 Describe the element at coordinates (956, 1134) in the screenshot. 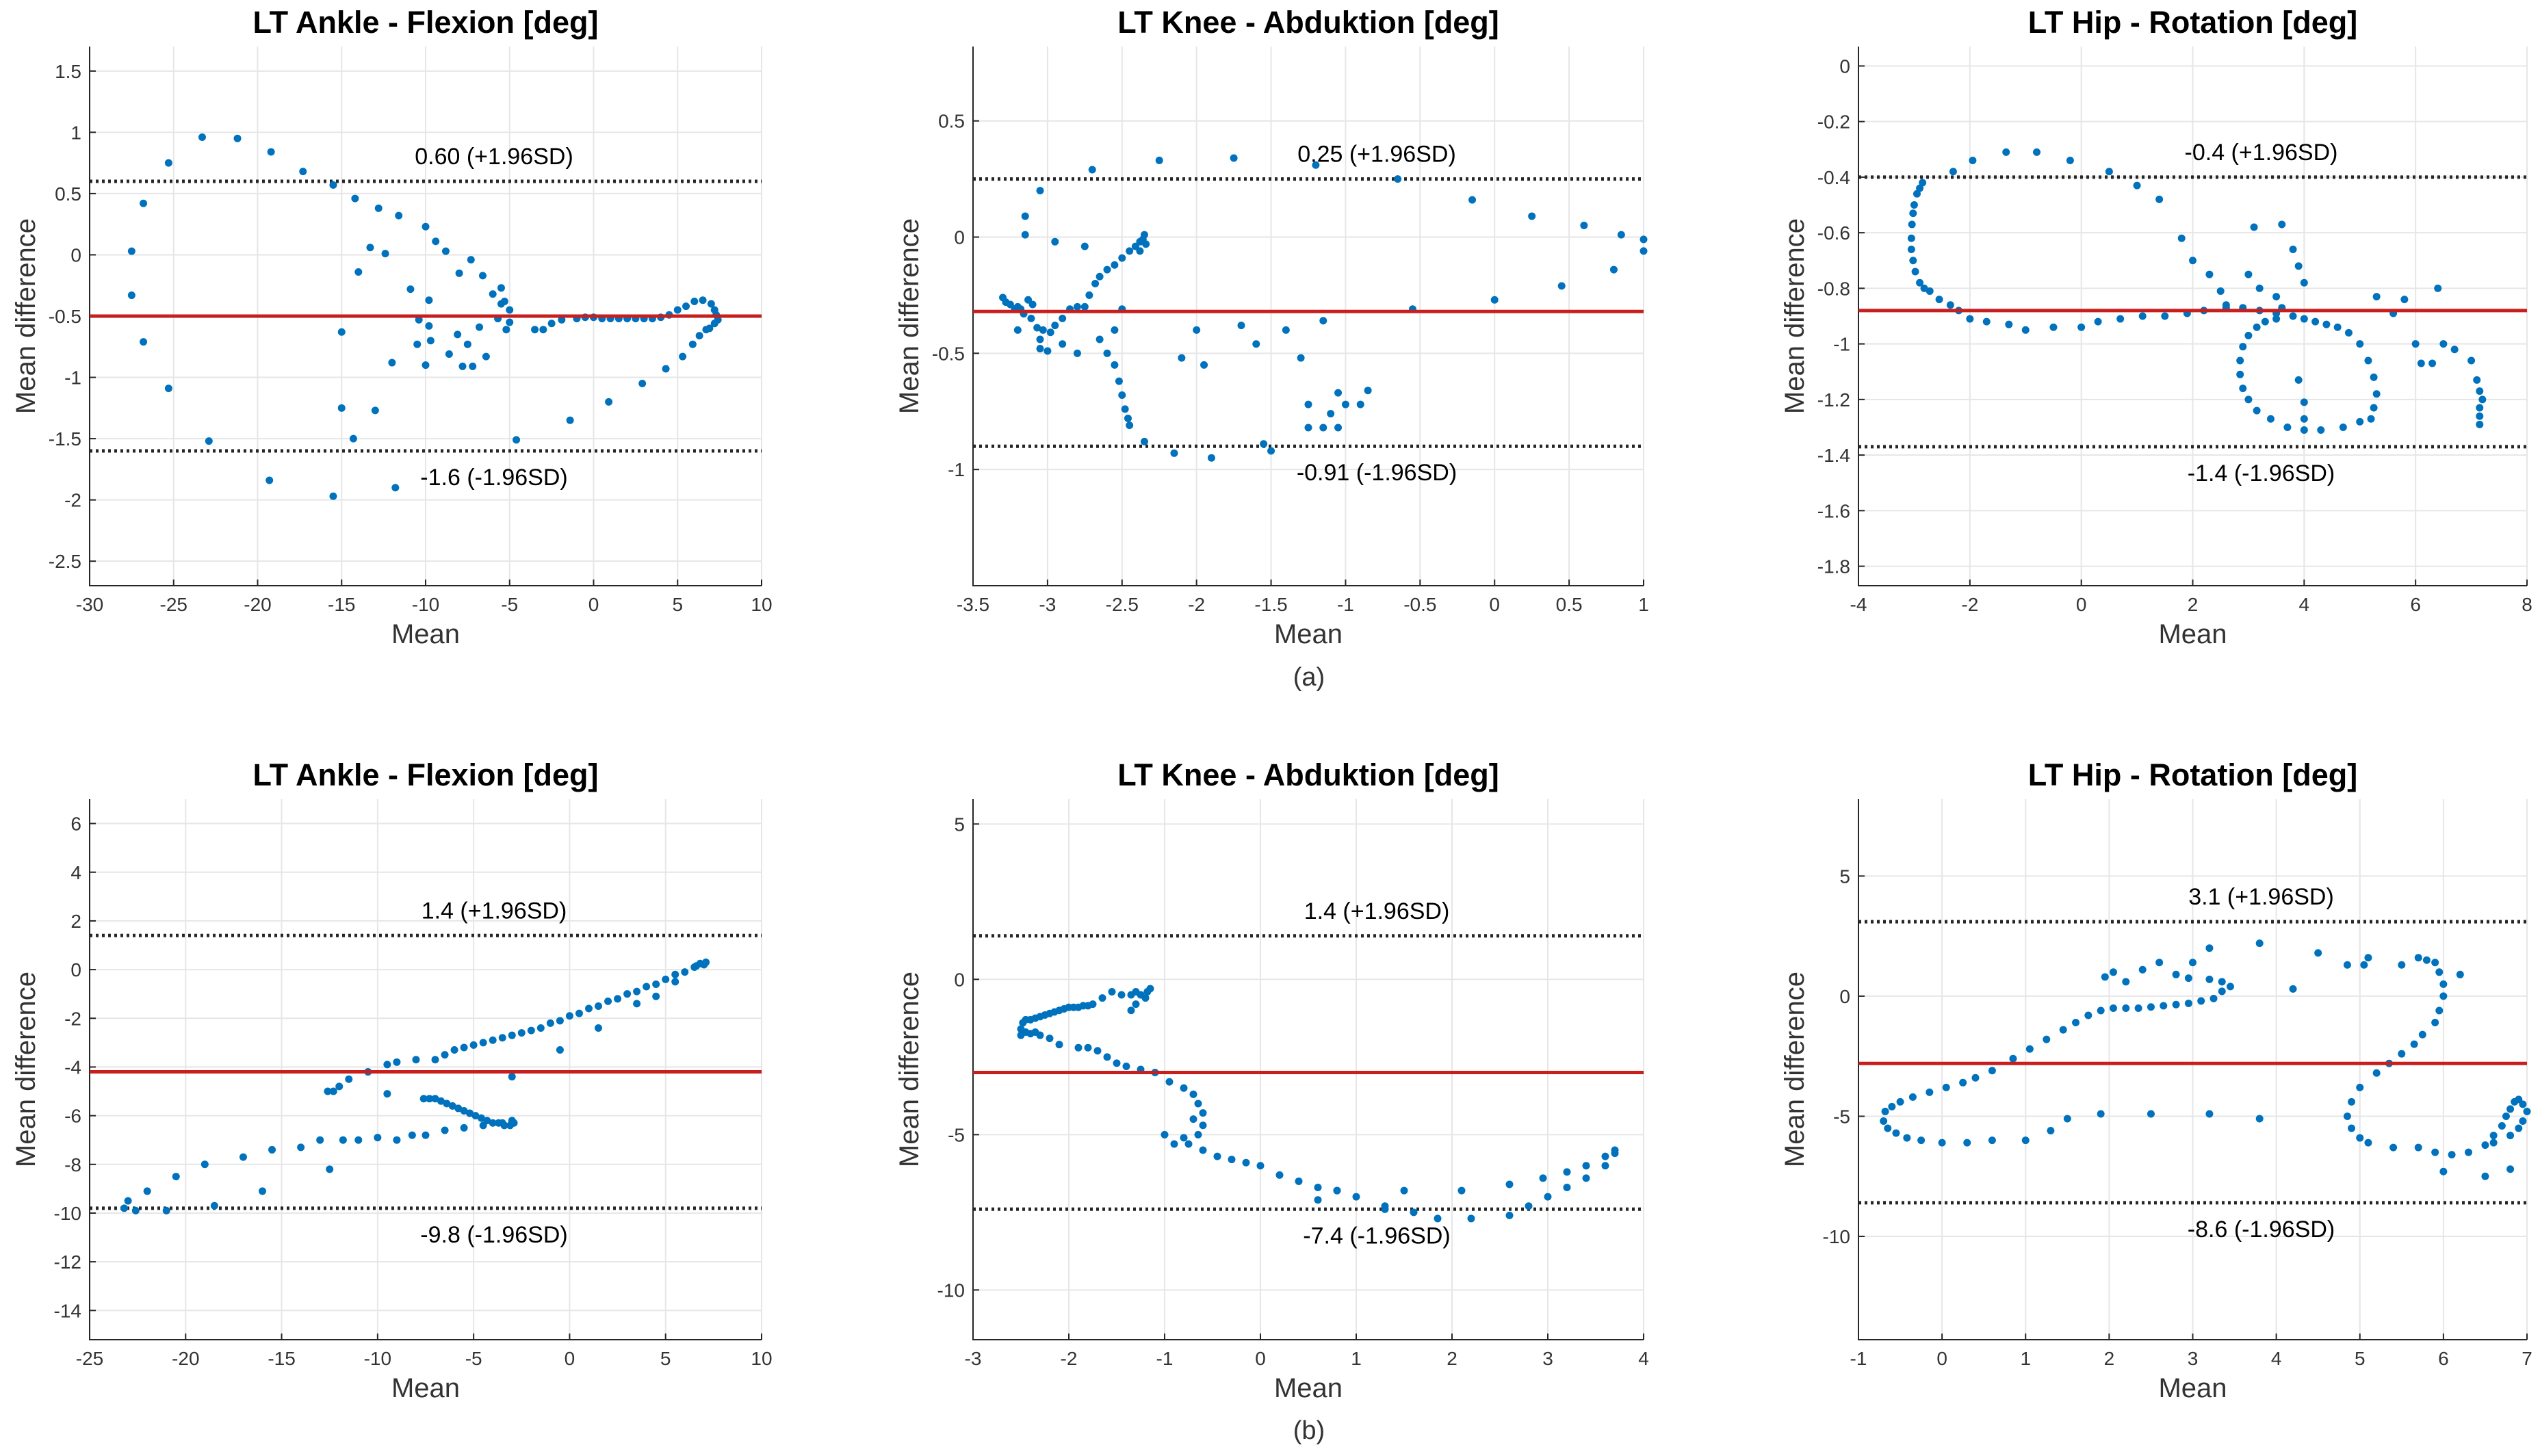

I see `y-tick-label: -5` at that location.